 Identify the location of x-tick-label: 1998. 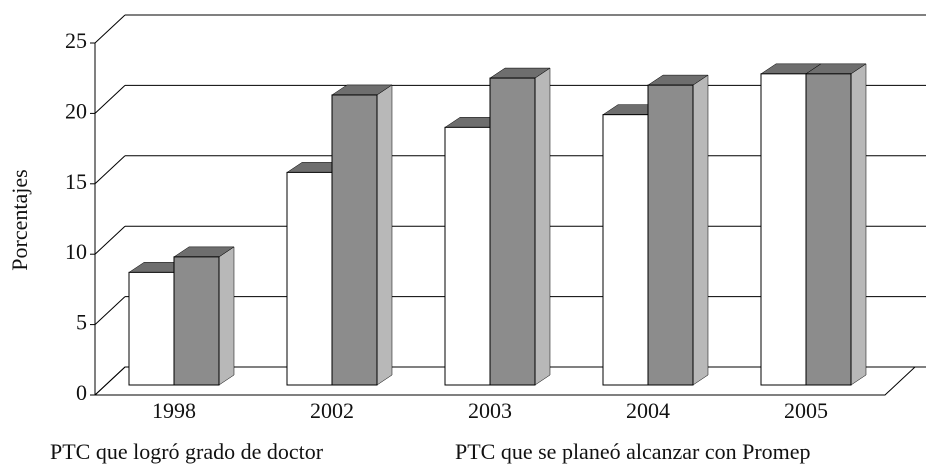
(174, 410).